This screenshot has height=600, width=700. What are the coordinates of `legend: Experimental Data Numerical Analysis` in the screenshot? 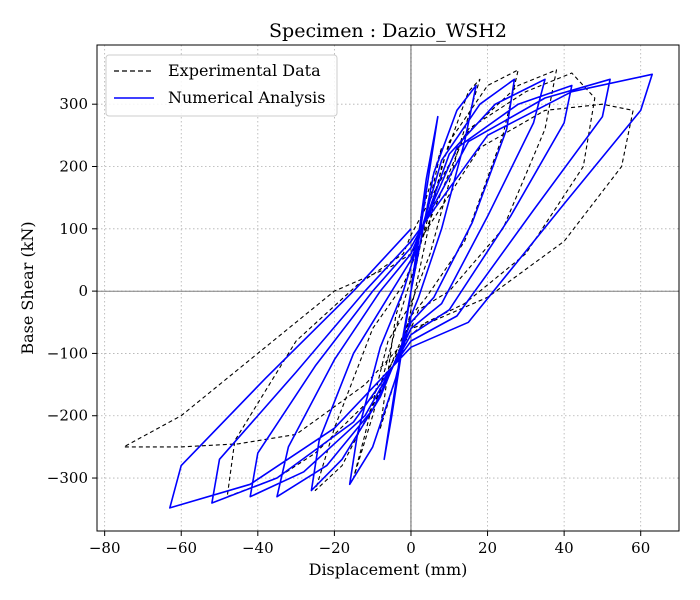 It's located at (221, 85).